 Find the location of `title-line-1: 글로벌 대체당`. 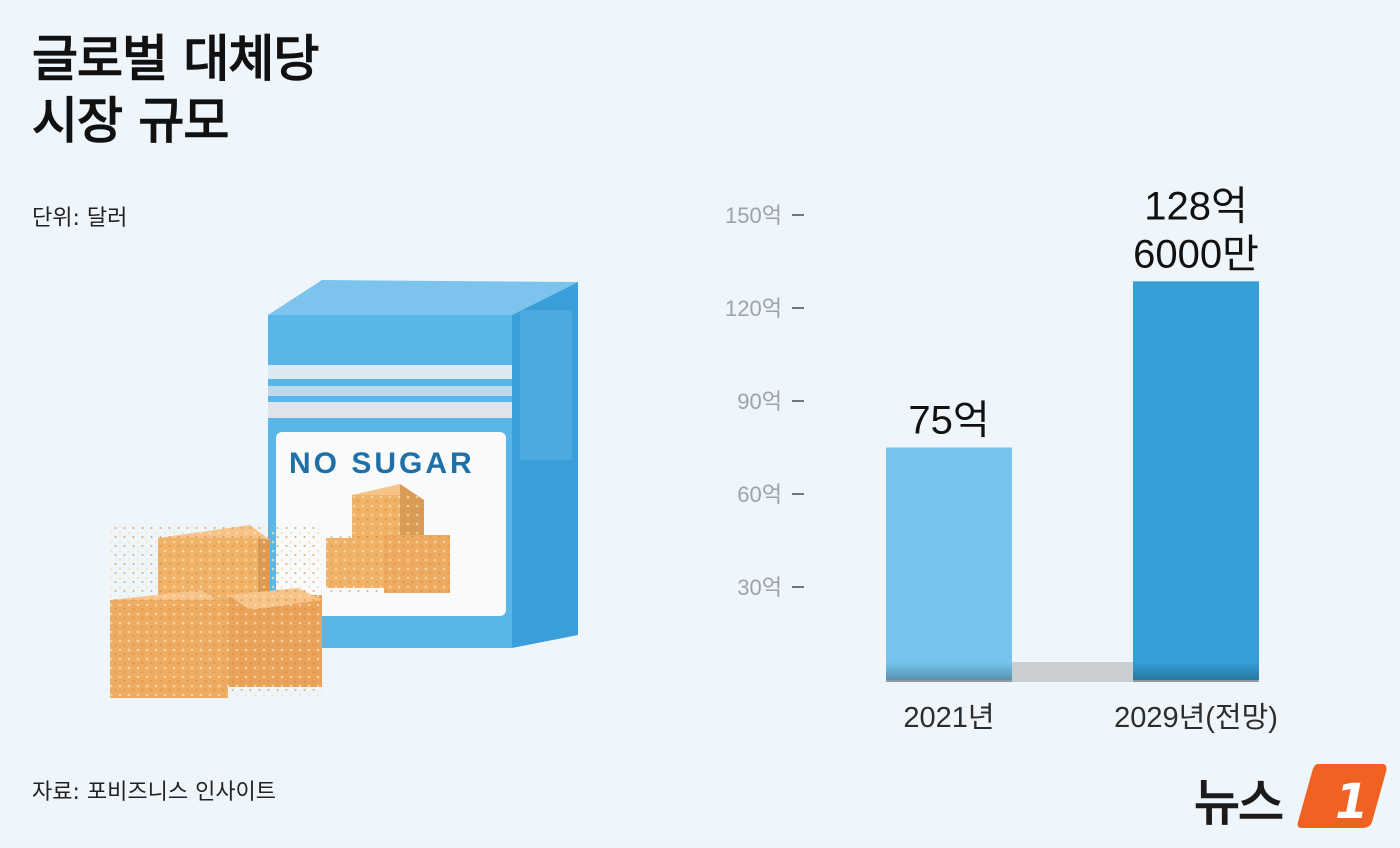

title-line-1: 글로벌 대체당 is located at coordinates (175, 59).